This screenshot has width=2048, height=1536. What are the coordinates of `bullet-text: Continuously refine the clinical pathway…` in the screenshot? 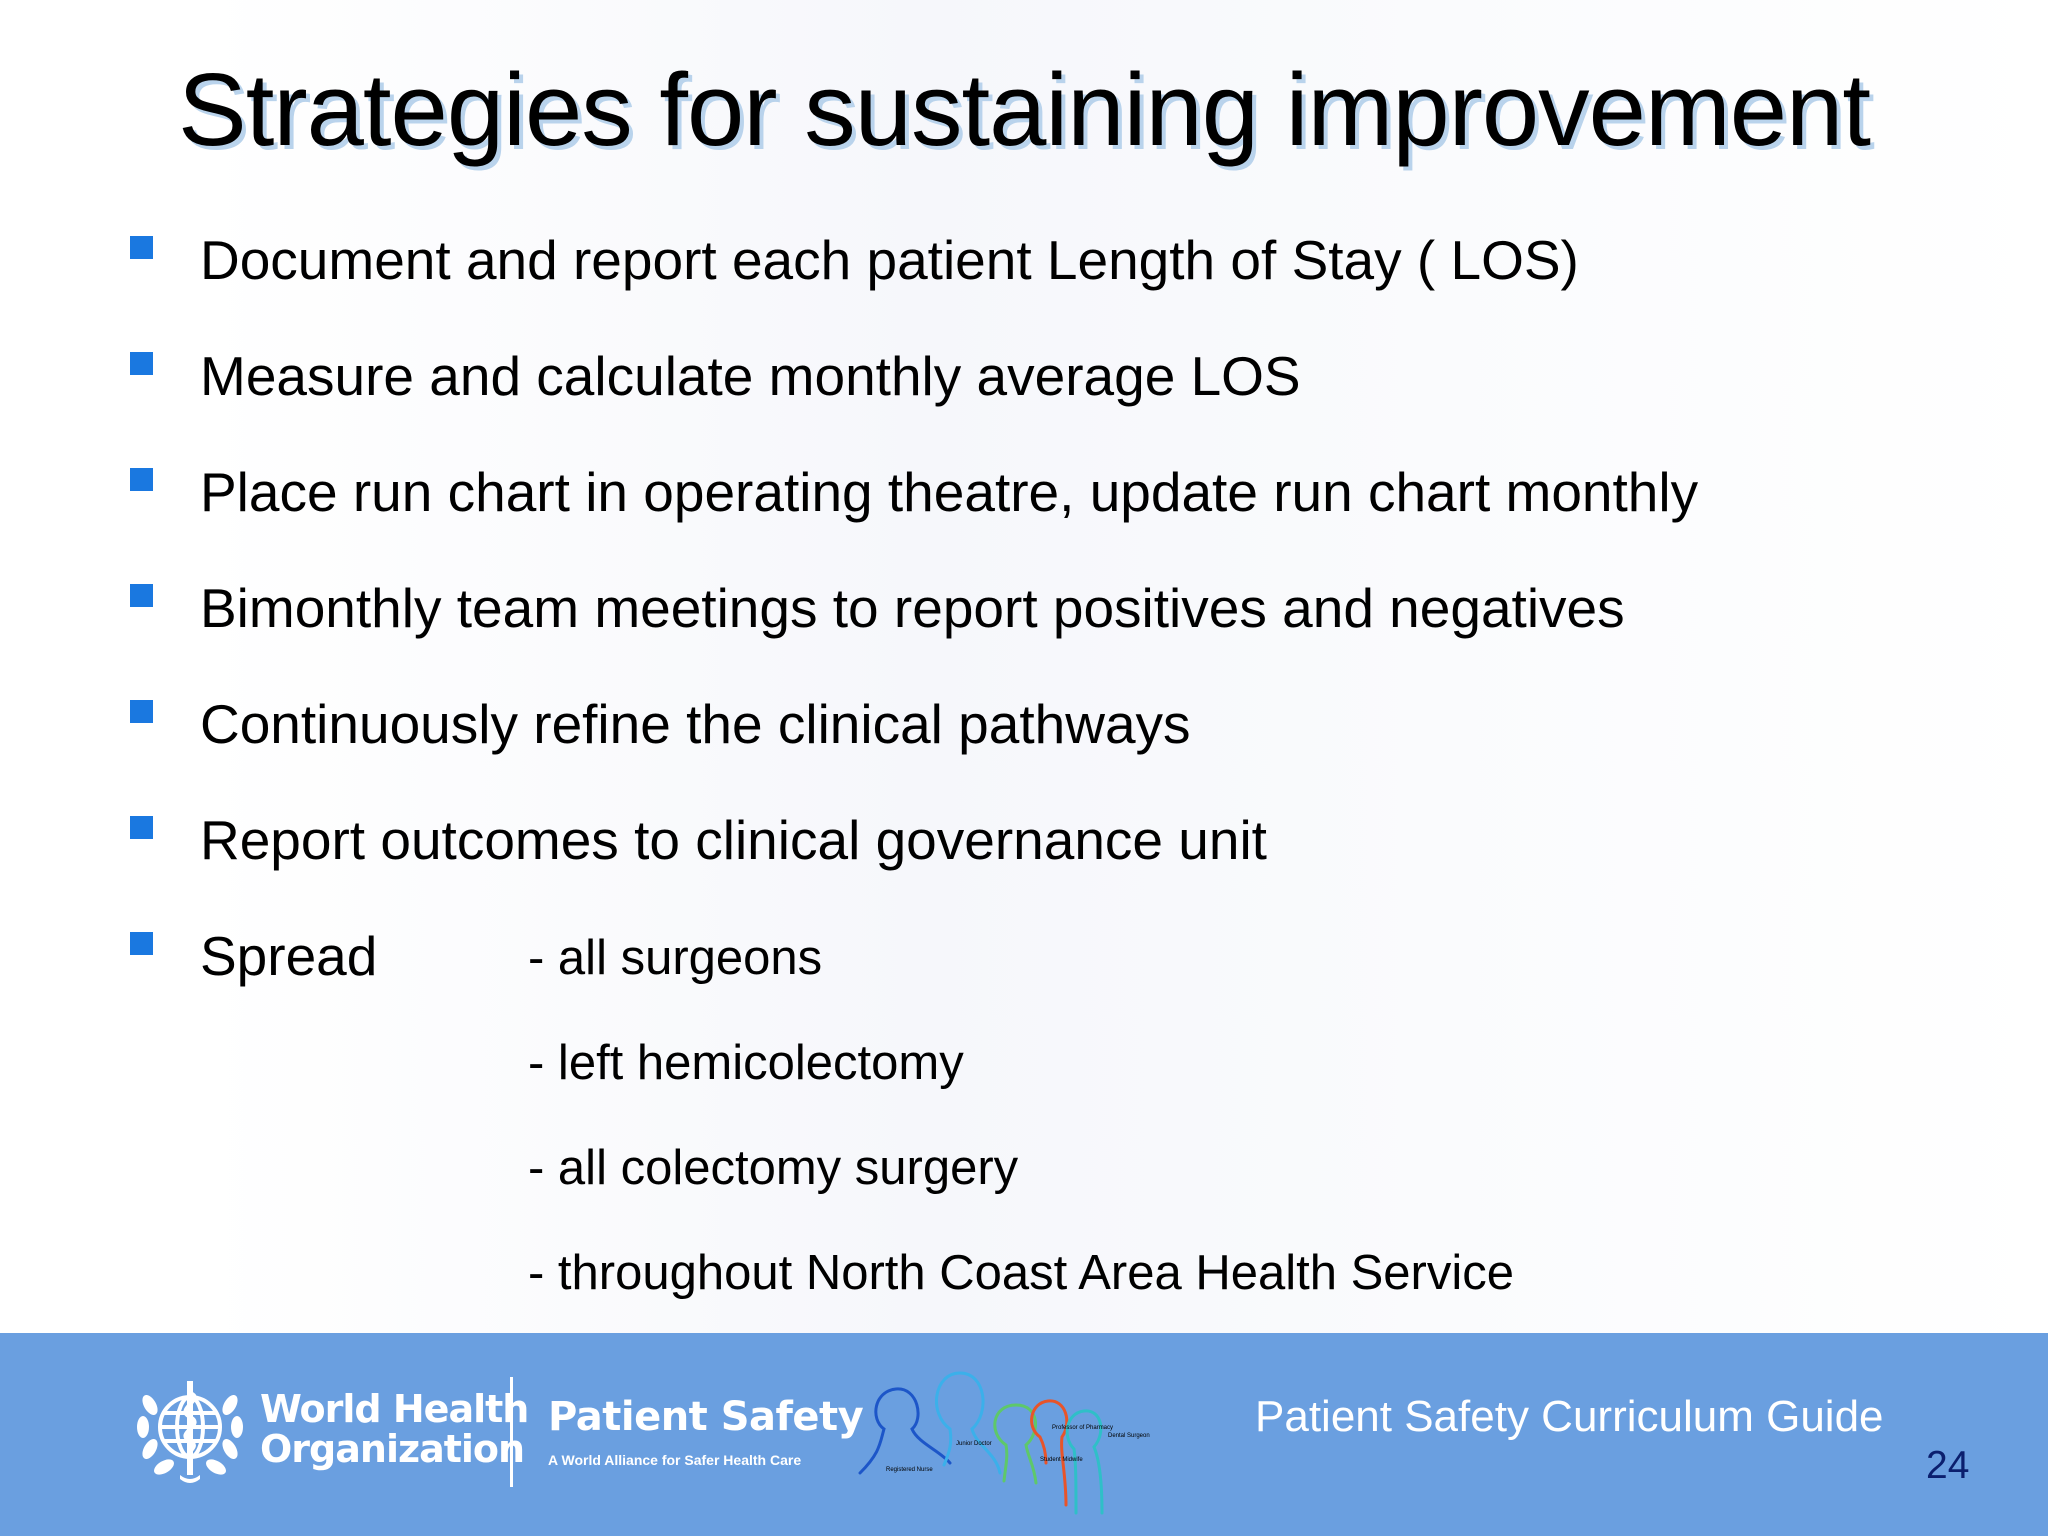 It's located at (695, 724).